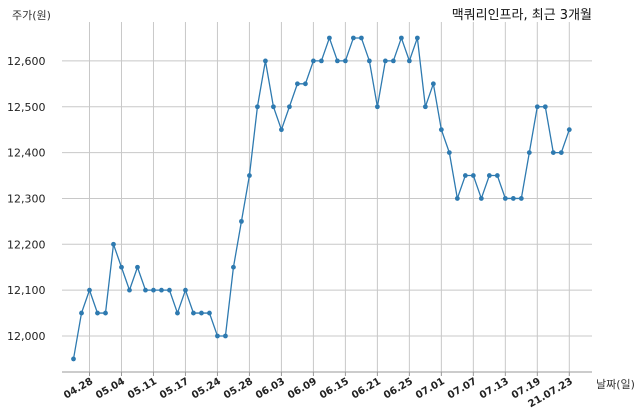 This screenshot has width=640, height=415. Describe the element at coordinates (26, 61) in the screenshot. I see `y-tick-label: 12,600` at that location.